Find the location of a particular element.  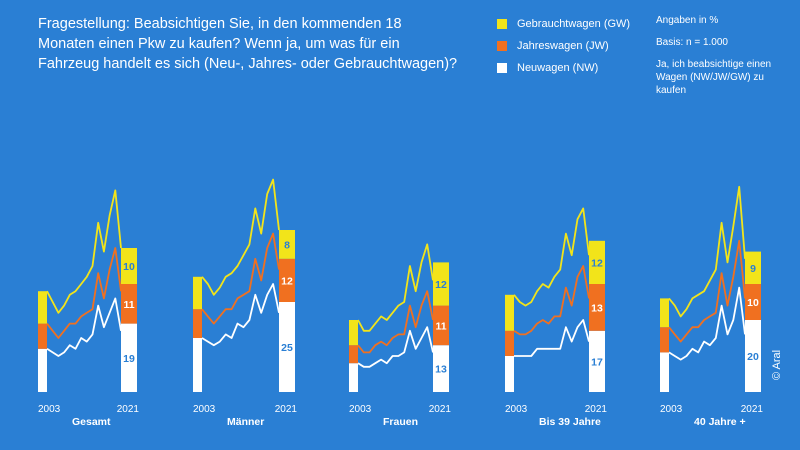

end-label-nw: 17 is located at coordinates (597, 362).